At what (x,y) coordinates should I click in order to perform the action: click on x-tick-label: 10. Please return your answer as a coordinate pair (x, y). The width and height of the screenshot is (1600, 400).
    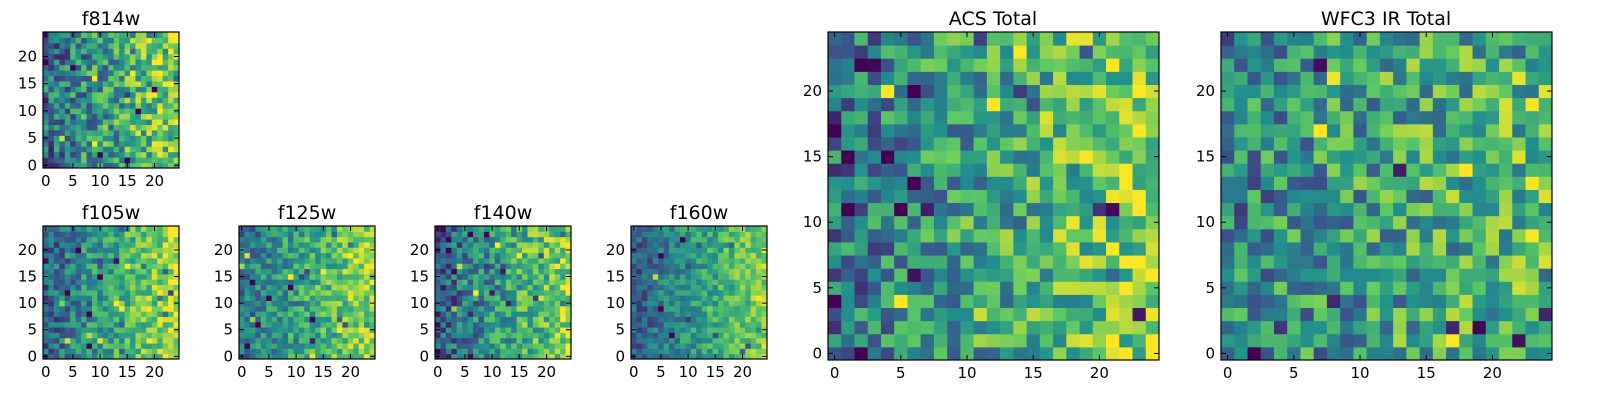
    Looking at the image, I should click on (100, 181).